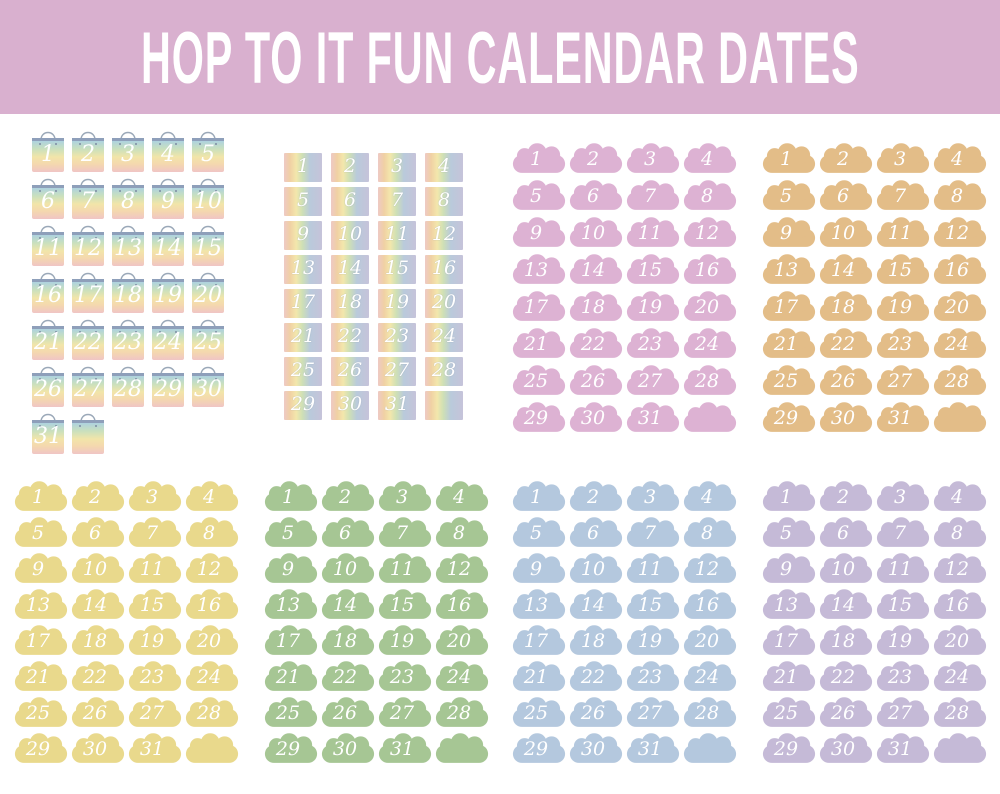  I want to click on date-sticker: 10, so click(208, 197).